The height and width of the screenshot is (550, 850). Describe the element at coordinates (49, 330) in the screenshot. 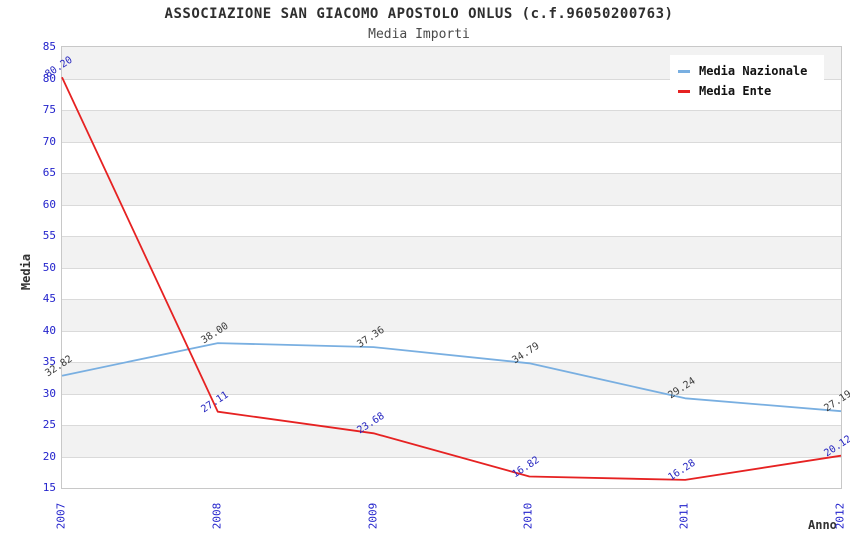

I see `y-tick-label: 40` at that location.